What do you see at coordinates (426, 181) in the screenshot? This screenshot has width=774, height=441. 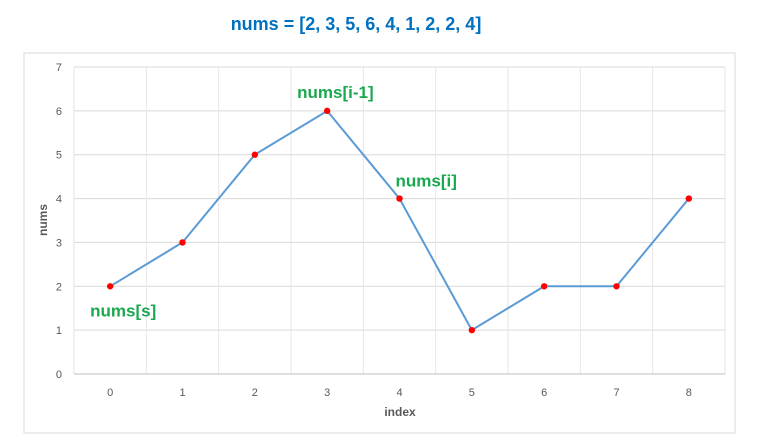 I see `annotation-label: nums[i]` at bounding box center [426, 181].